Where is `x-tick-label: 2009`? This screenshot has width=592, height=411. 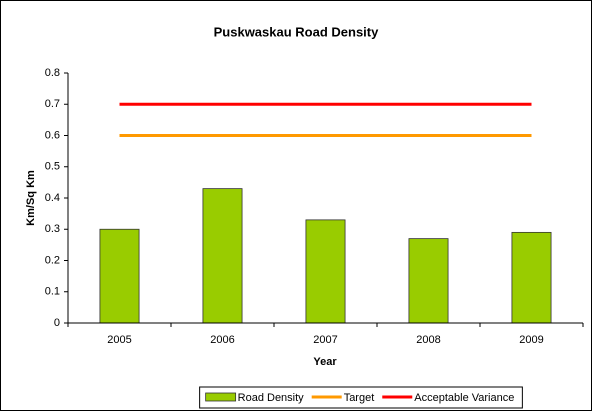
x-tick-label: 2009 is located at coordinates (531, 340).